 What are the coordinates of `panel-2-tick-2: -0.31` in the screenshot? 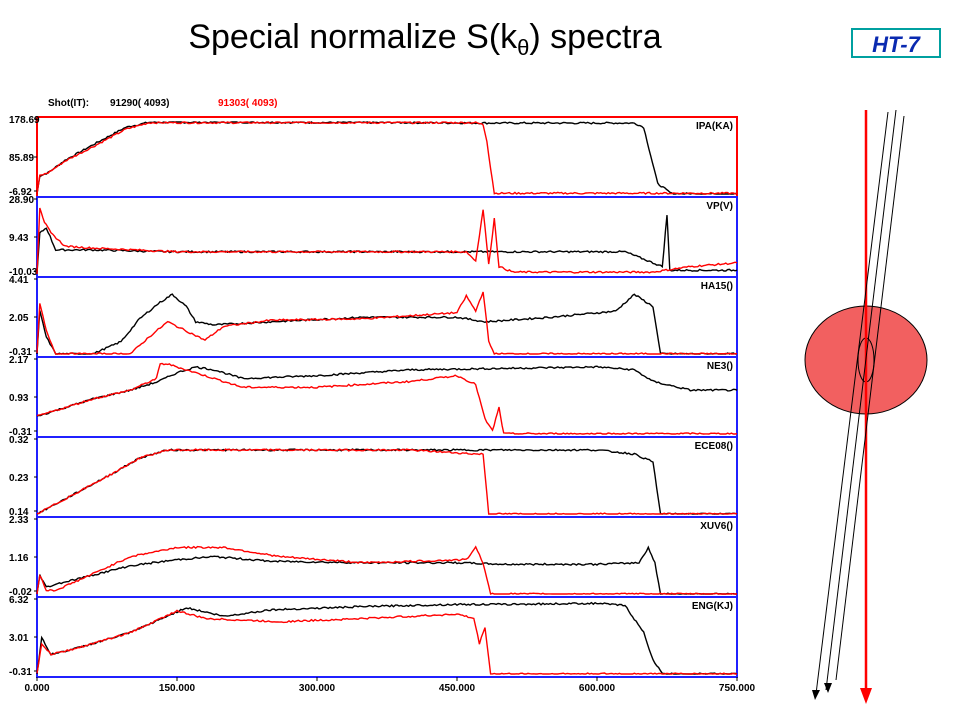 It's located at (20, 352).